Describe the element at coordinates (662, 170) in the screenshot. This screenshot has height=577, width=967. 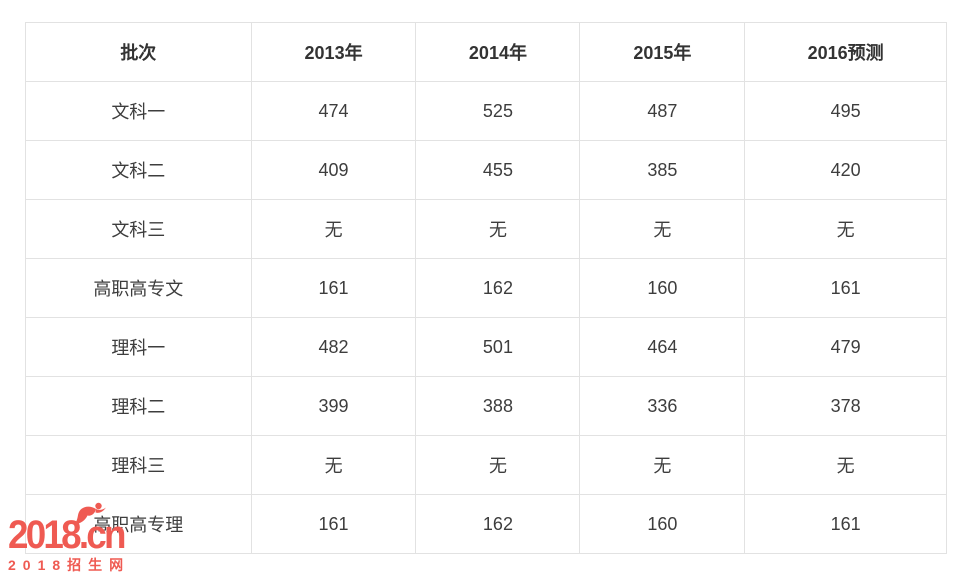
I see `value-cell: 385` at that location.